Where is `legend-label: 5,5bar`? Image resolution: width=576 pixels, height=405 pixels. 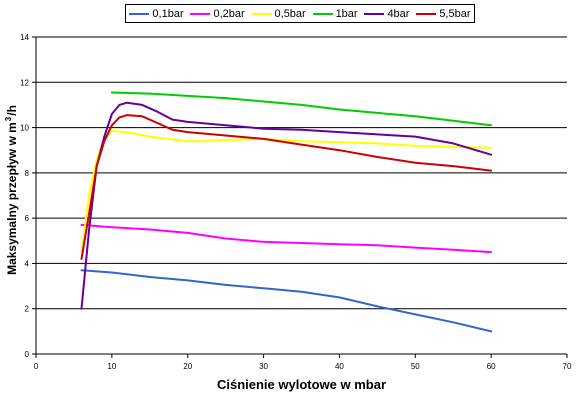
legend-label: 5,5bar is located at coordinates (455, 13).